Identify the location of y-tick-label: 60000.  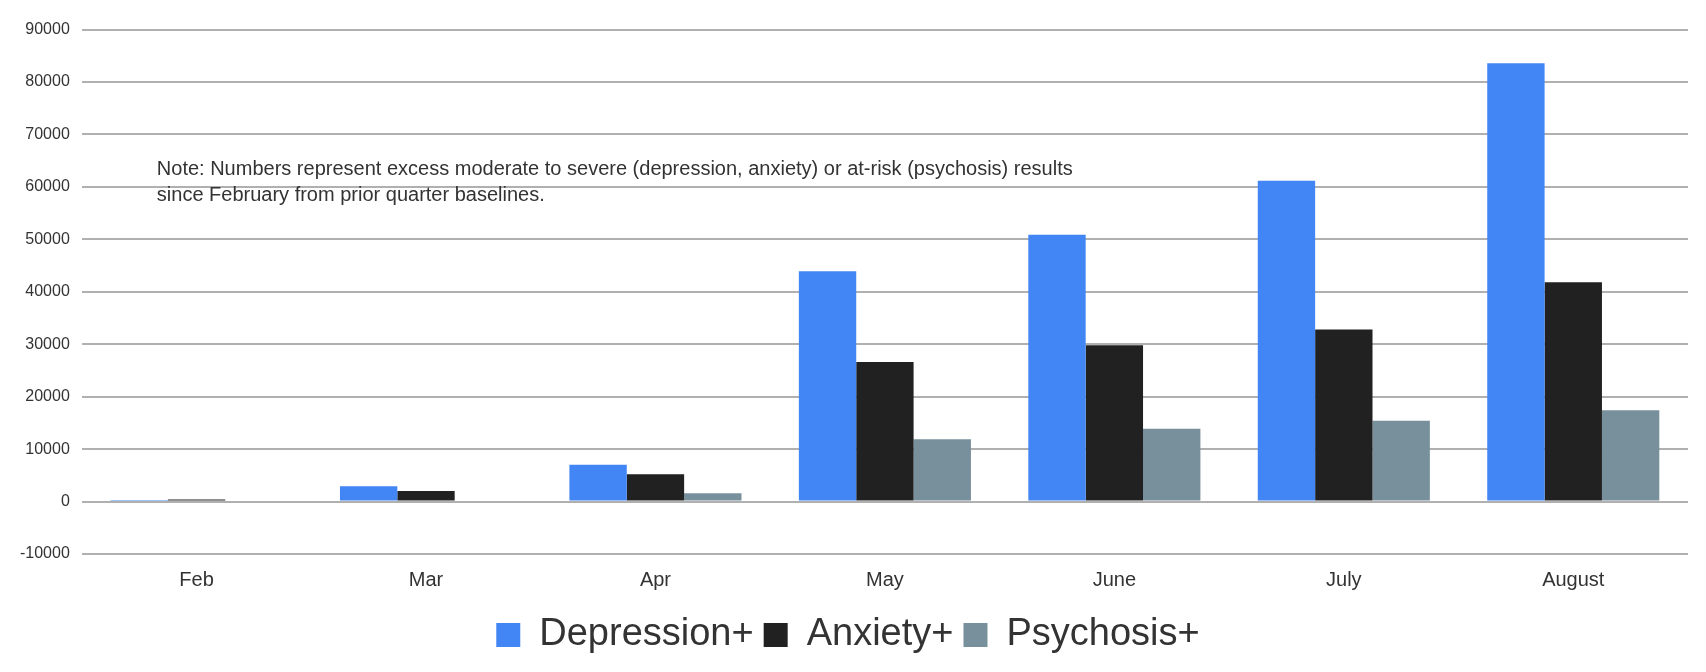
(47, 186).